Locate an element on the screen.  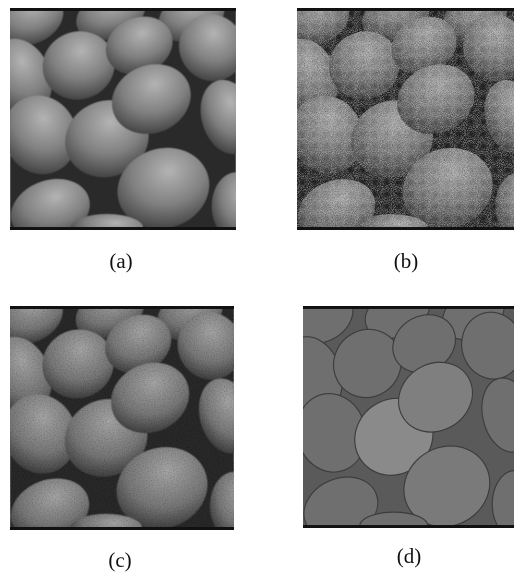
caption-c: (c) is located at coordinates (120, 560).